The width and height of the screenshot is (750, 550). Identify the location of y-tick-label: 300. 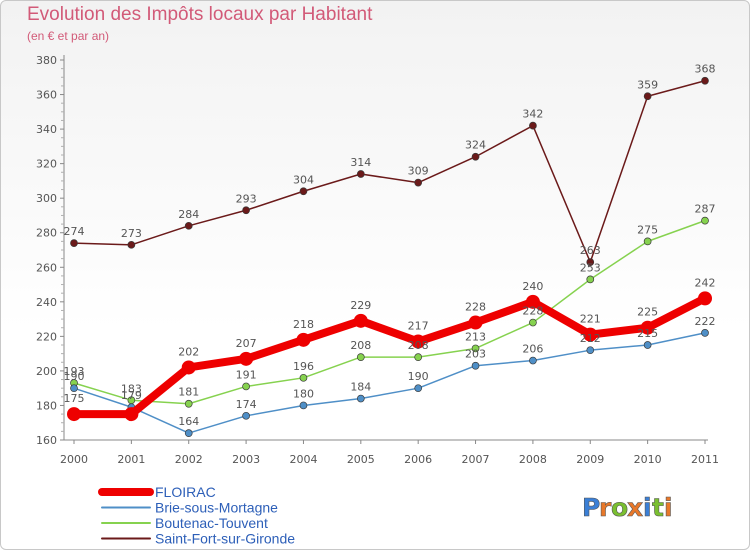
(46, 198).